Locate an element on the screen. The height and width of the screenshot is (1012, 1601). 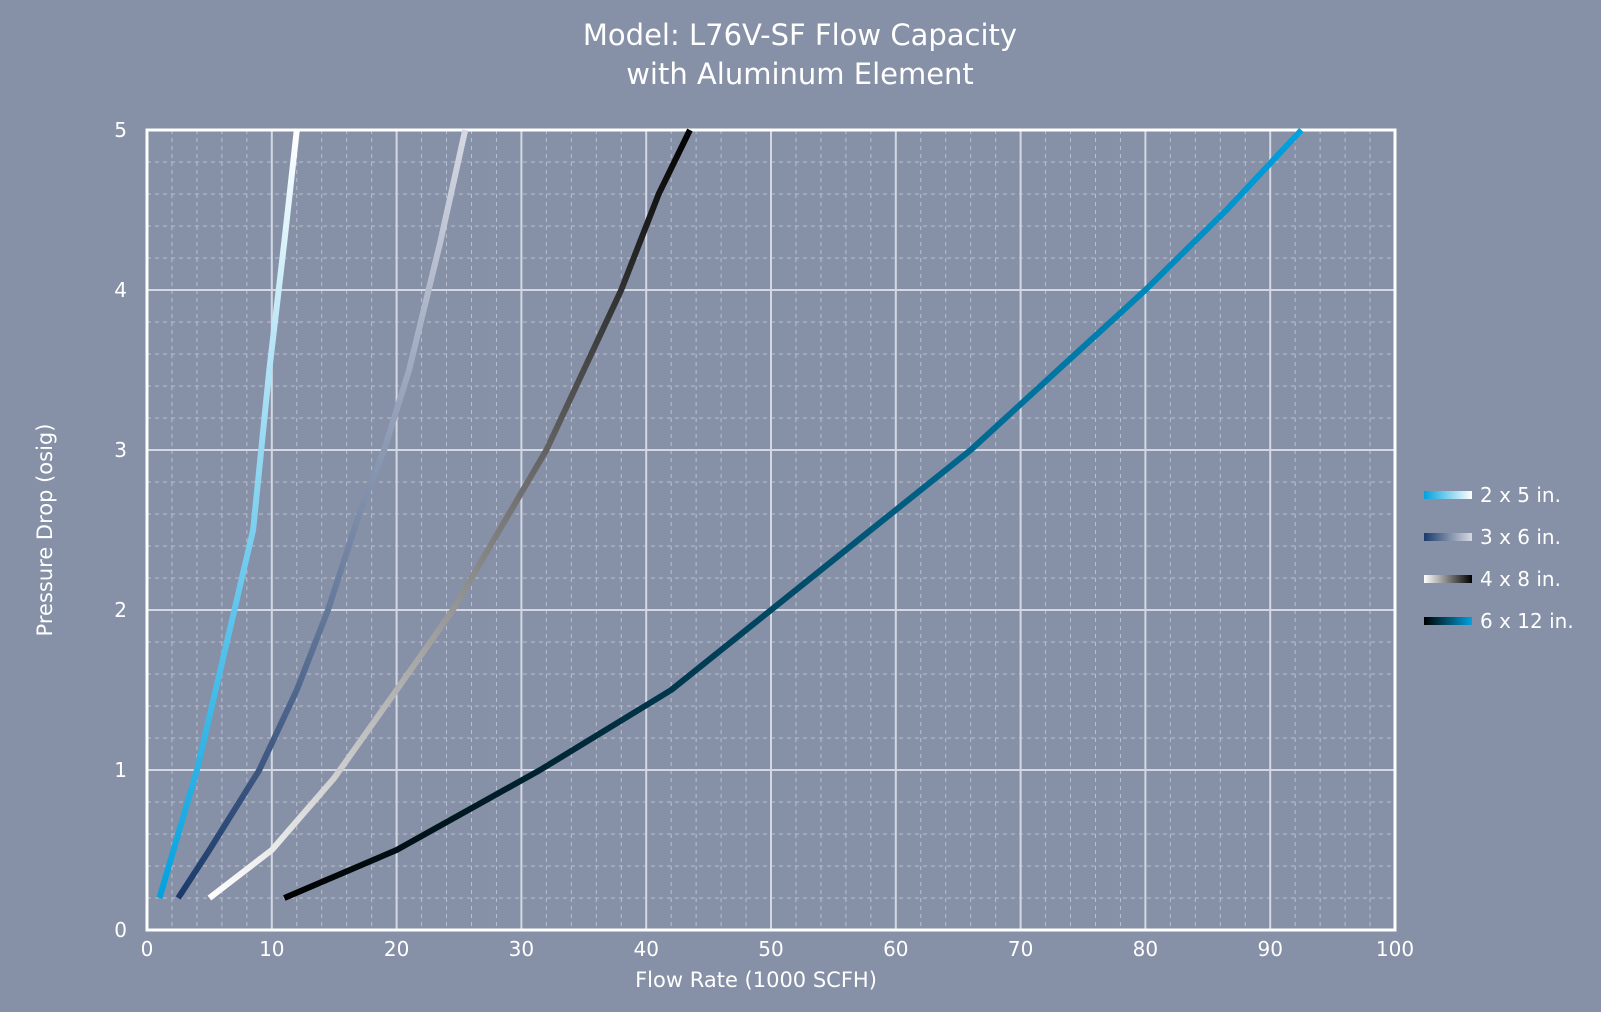
y-tick-label: 3 is located at coordinates (120, 450).